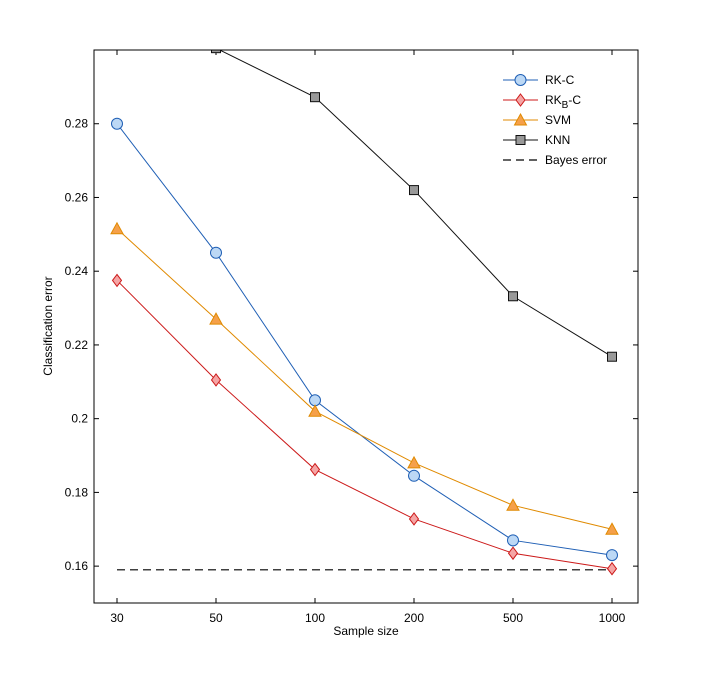 The image size is (704, 677). I want to click on legend-label-knn: KNN, so click(557, 140).